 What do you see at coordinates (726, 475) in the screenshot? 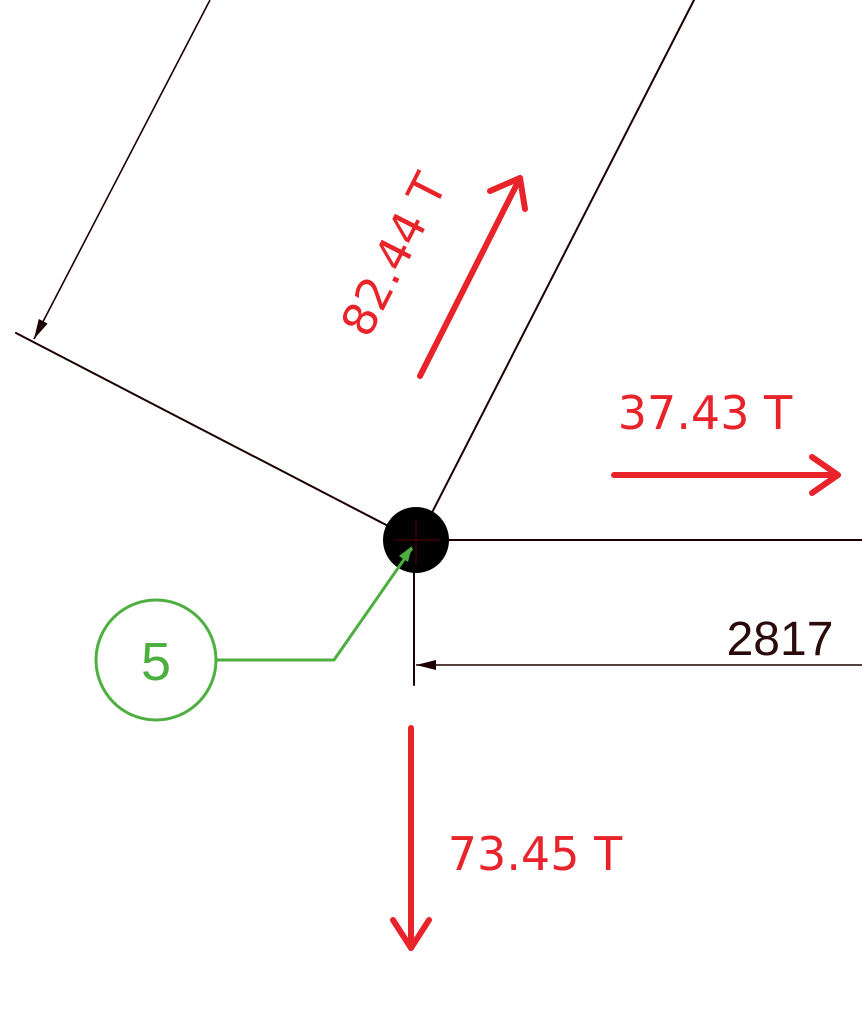
I see `horizontal-force-arrow` at bounding box center [726, 475].